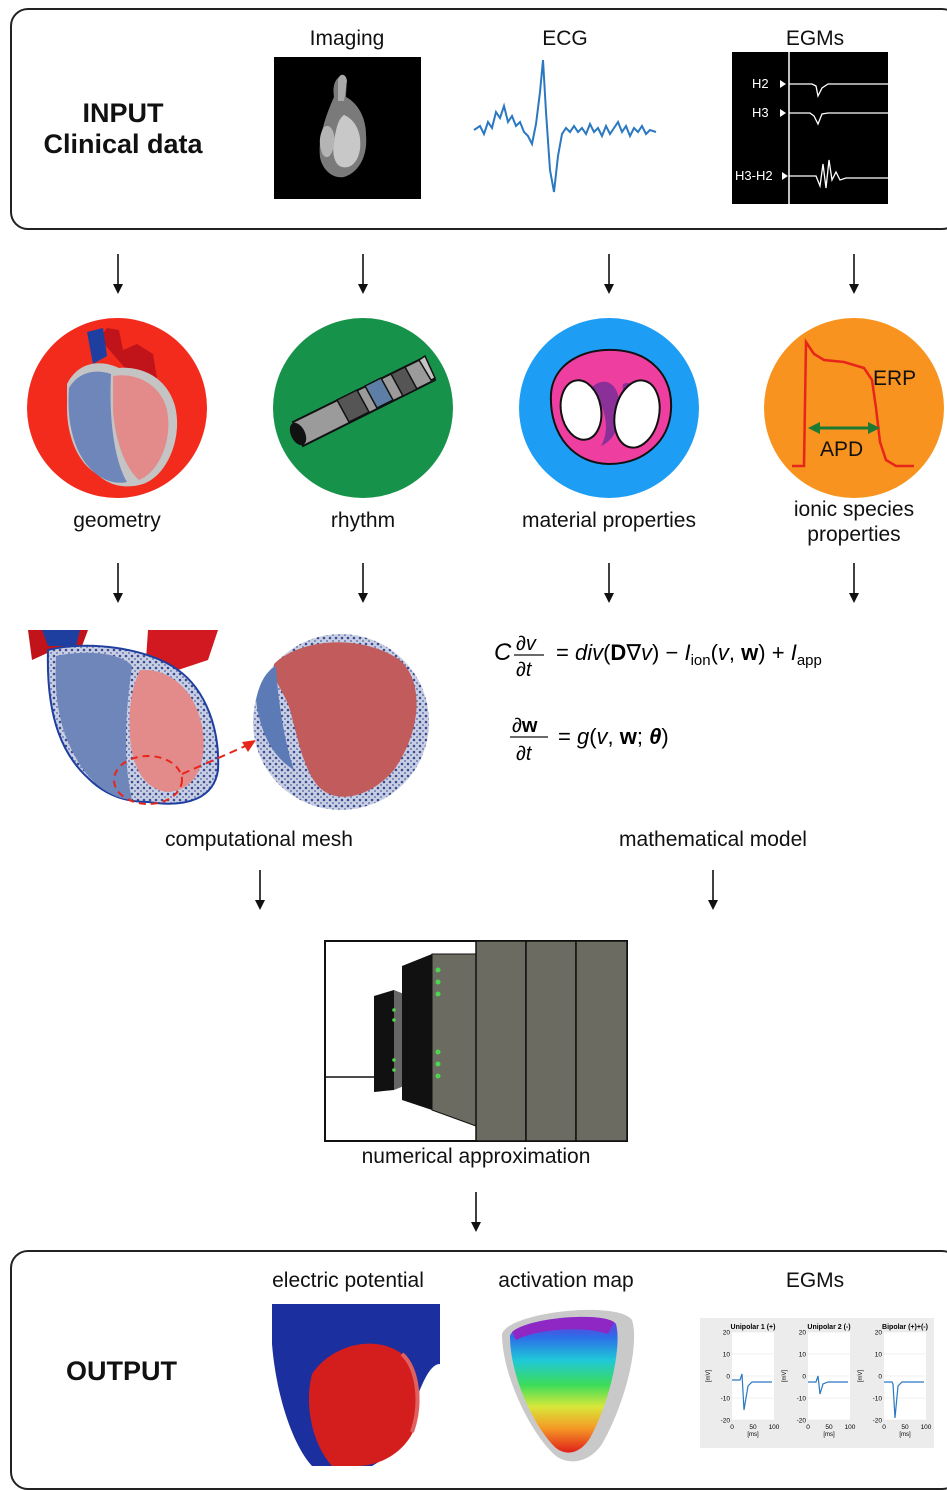 The height and width of the screenshot is (1490, 947). I want to click on egm-plot-title: Unipolar 2 (-), so click(828, 1327).